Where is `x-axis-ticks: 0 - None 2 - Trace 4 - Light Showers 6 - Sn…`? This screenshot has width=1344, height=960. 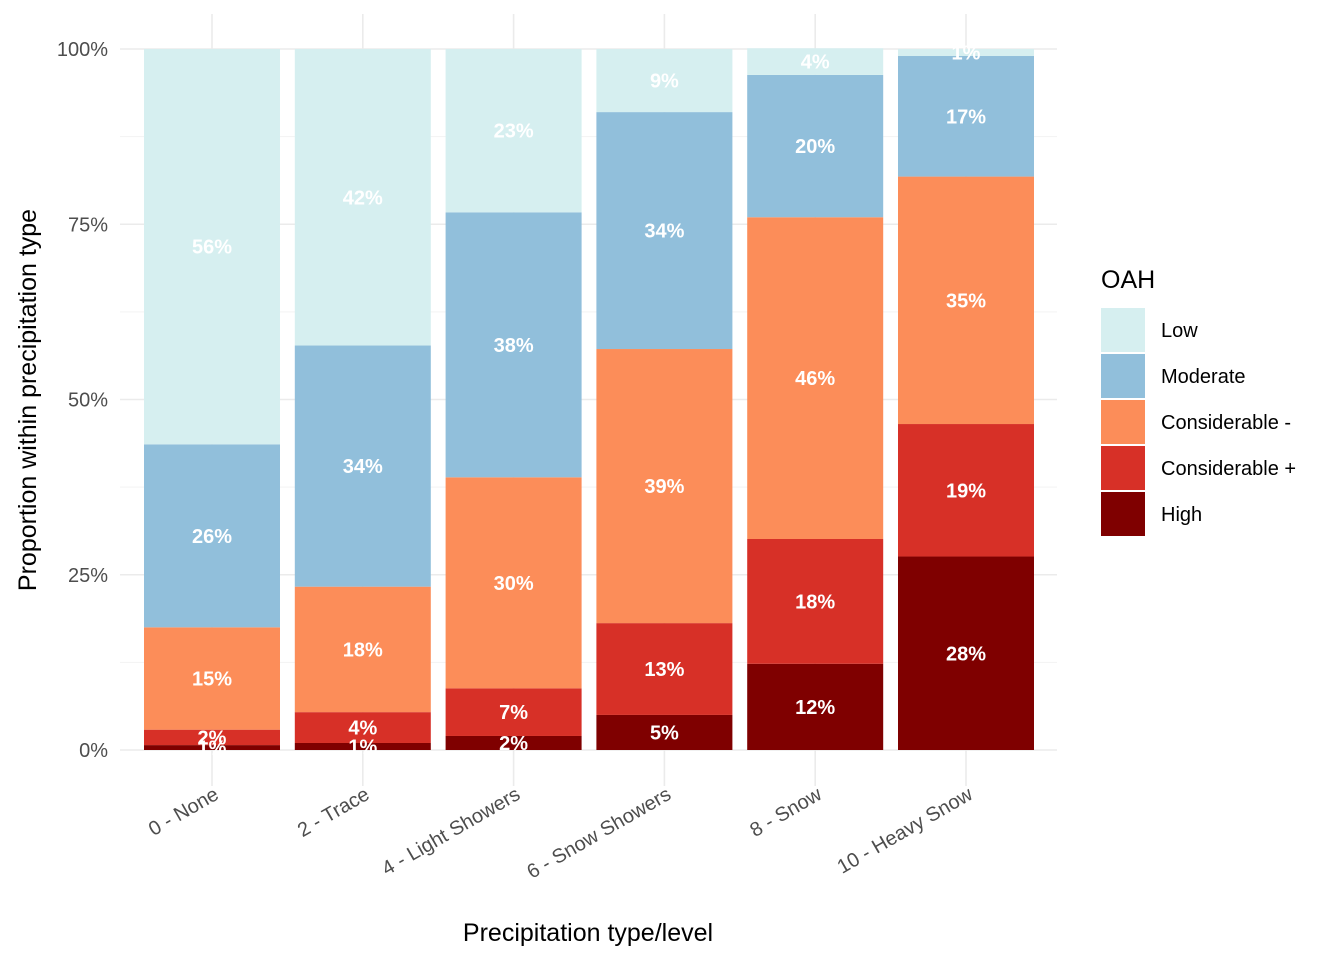 x-axis-ticks: 0 - None 2 - Trace 4 - Light Showers 6 - Sn… is located at coordinates (561, 833).